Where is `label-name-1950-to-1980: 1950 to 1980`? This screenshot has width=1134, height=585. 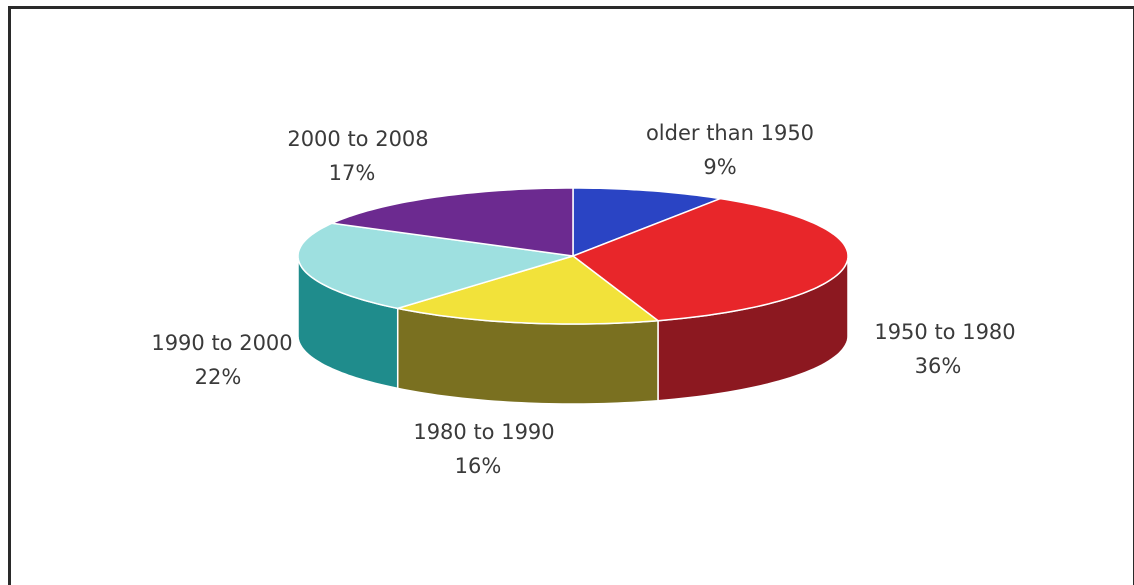 label-name-1950-to-1980: 1950 to 1980 is located at coordinates (944, 332).